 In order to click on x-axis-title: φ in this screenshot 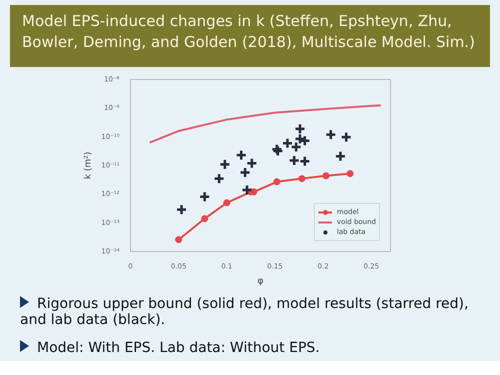, I will do `click(261, 281)`.